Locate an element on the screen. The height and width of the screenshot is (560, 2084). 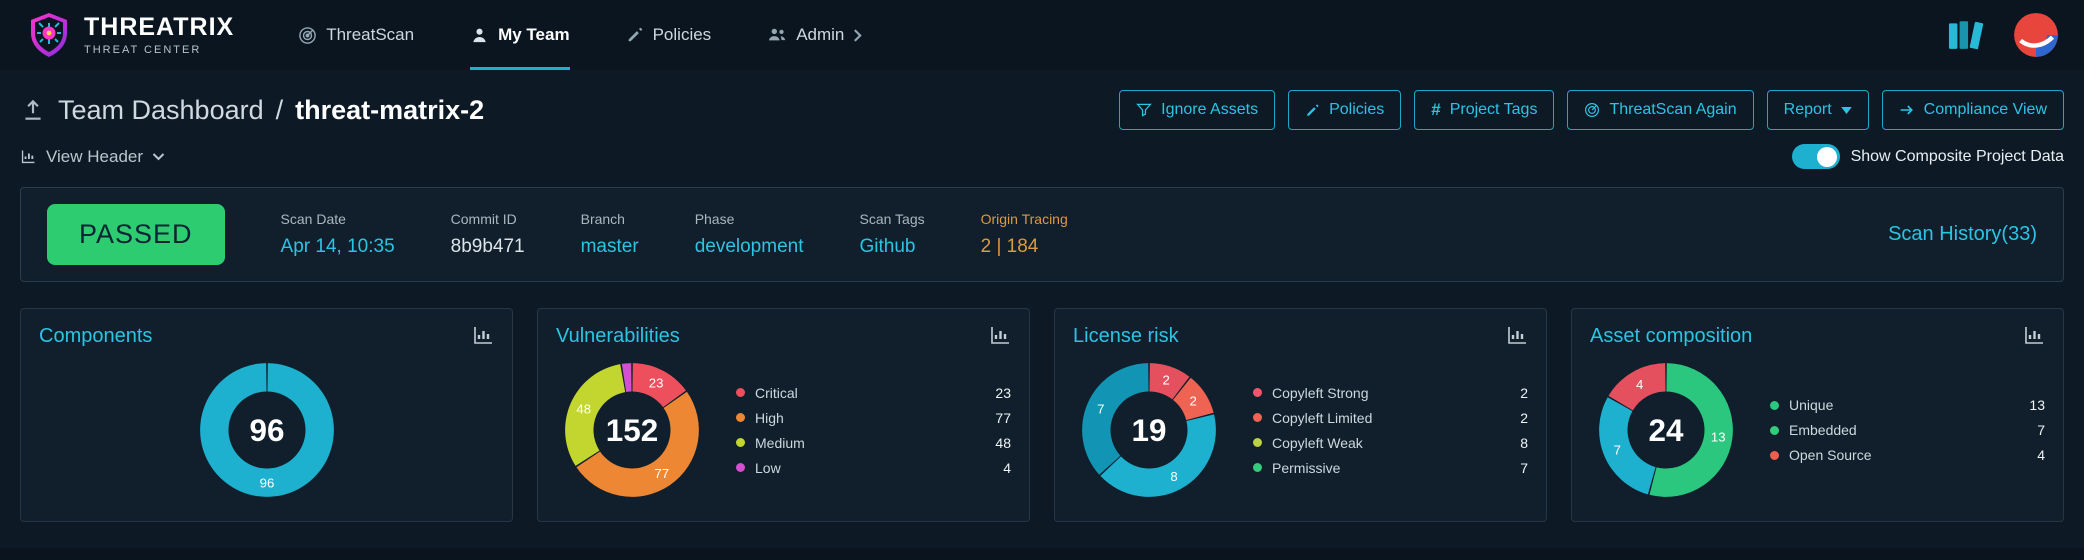
nav-label: My Team is located at coordinates (534, 34).